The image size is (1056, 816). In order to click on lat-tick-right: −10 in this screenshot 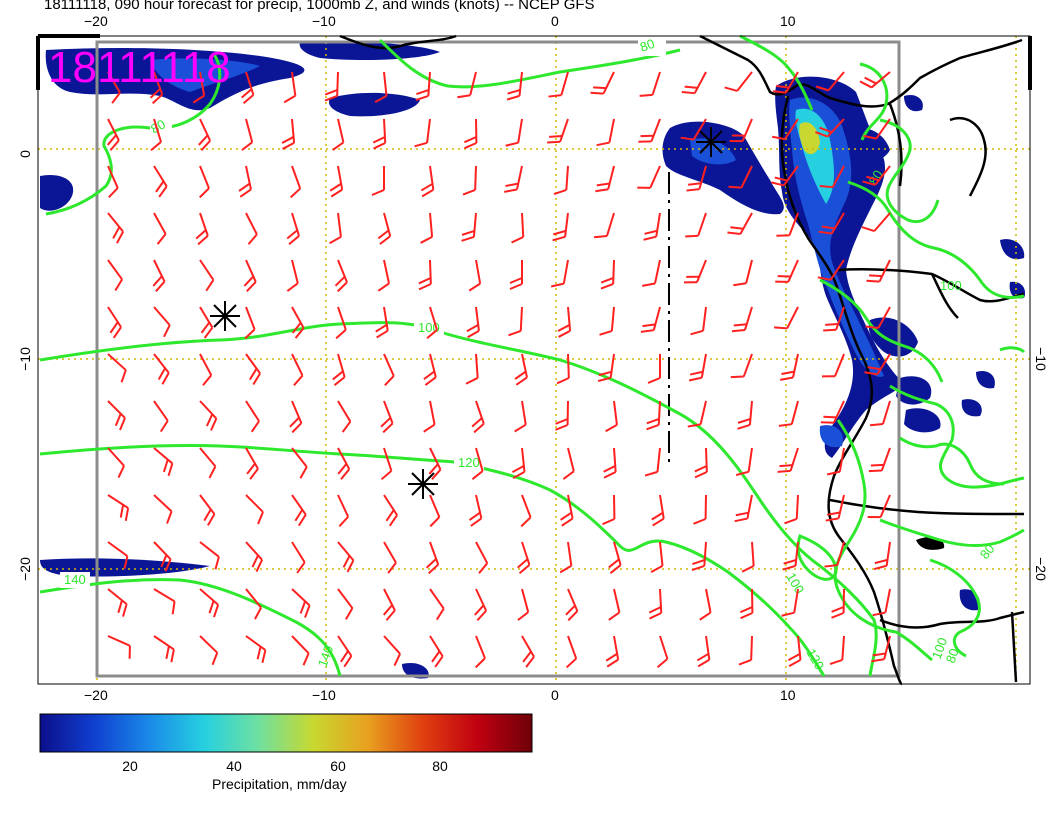, I will do `click(1041, 359)`.